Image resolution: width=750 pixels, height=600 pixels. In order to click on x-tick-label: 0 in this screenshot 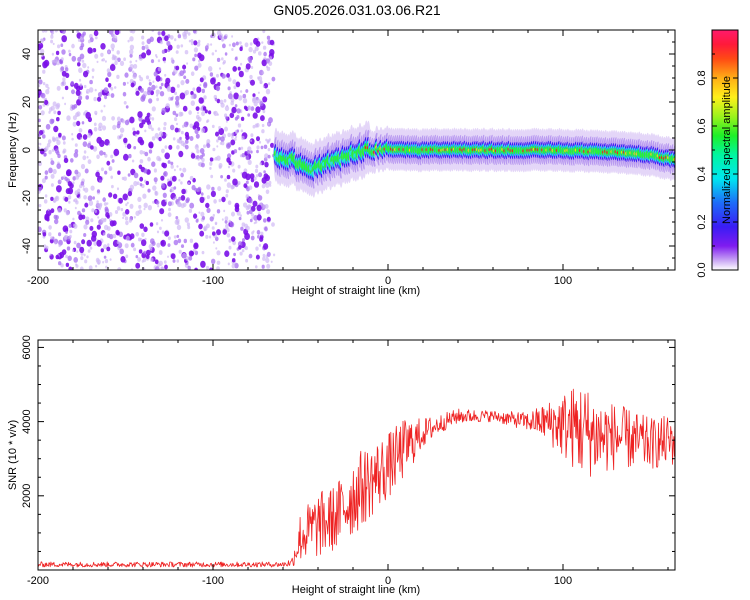, I will do `click(388, 581)`.